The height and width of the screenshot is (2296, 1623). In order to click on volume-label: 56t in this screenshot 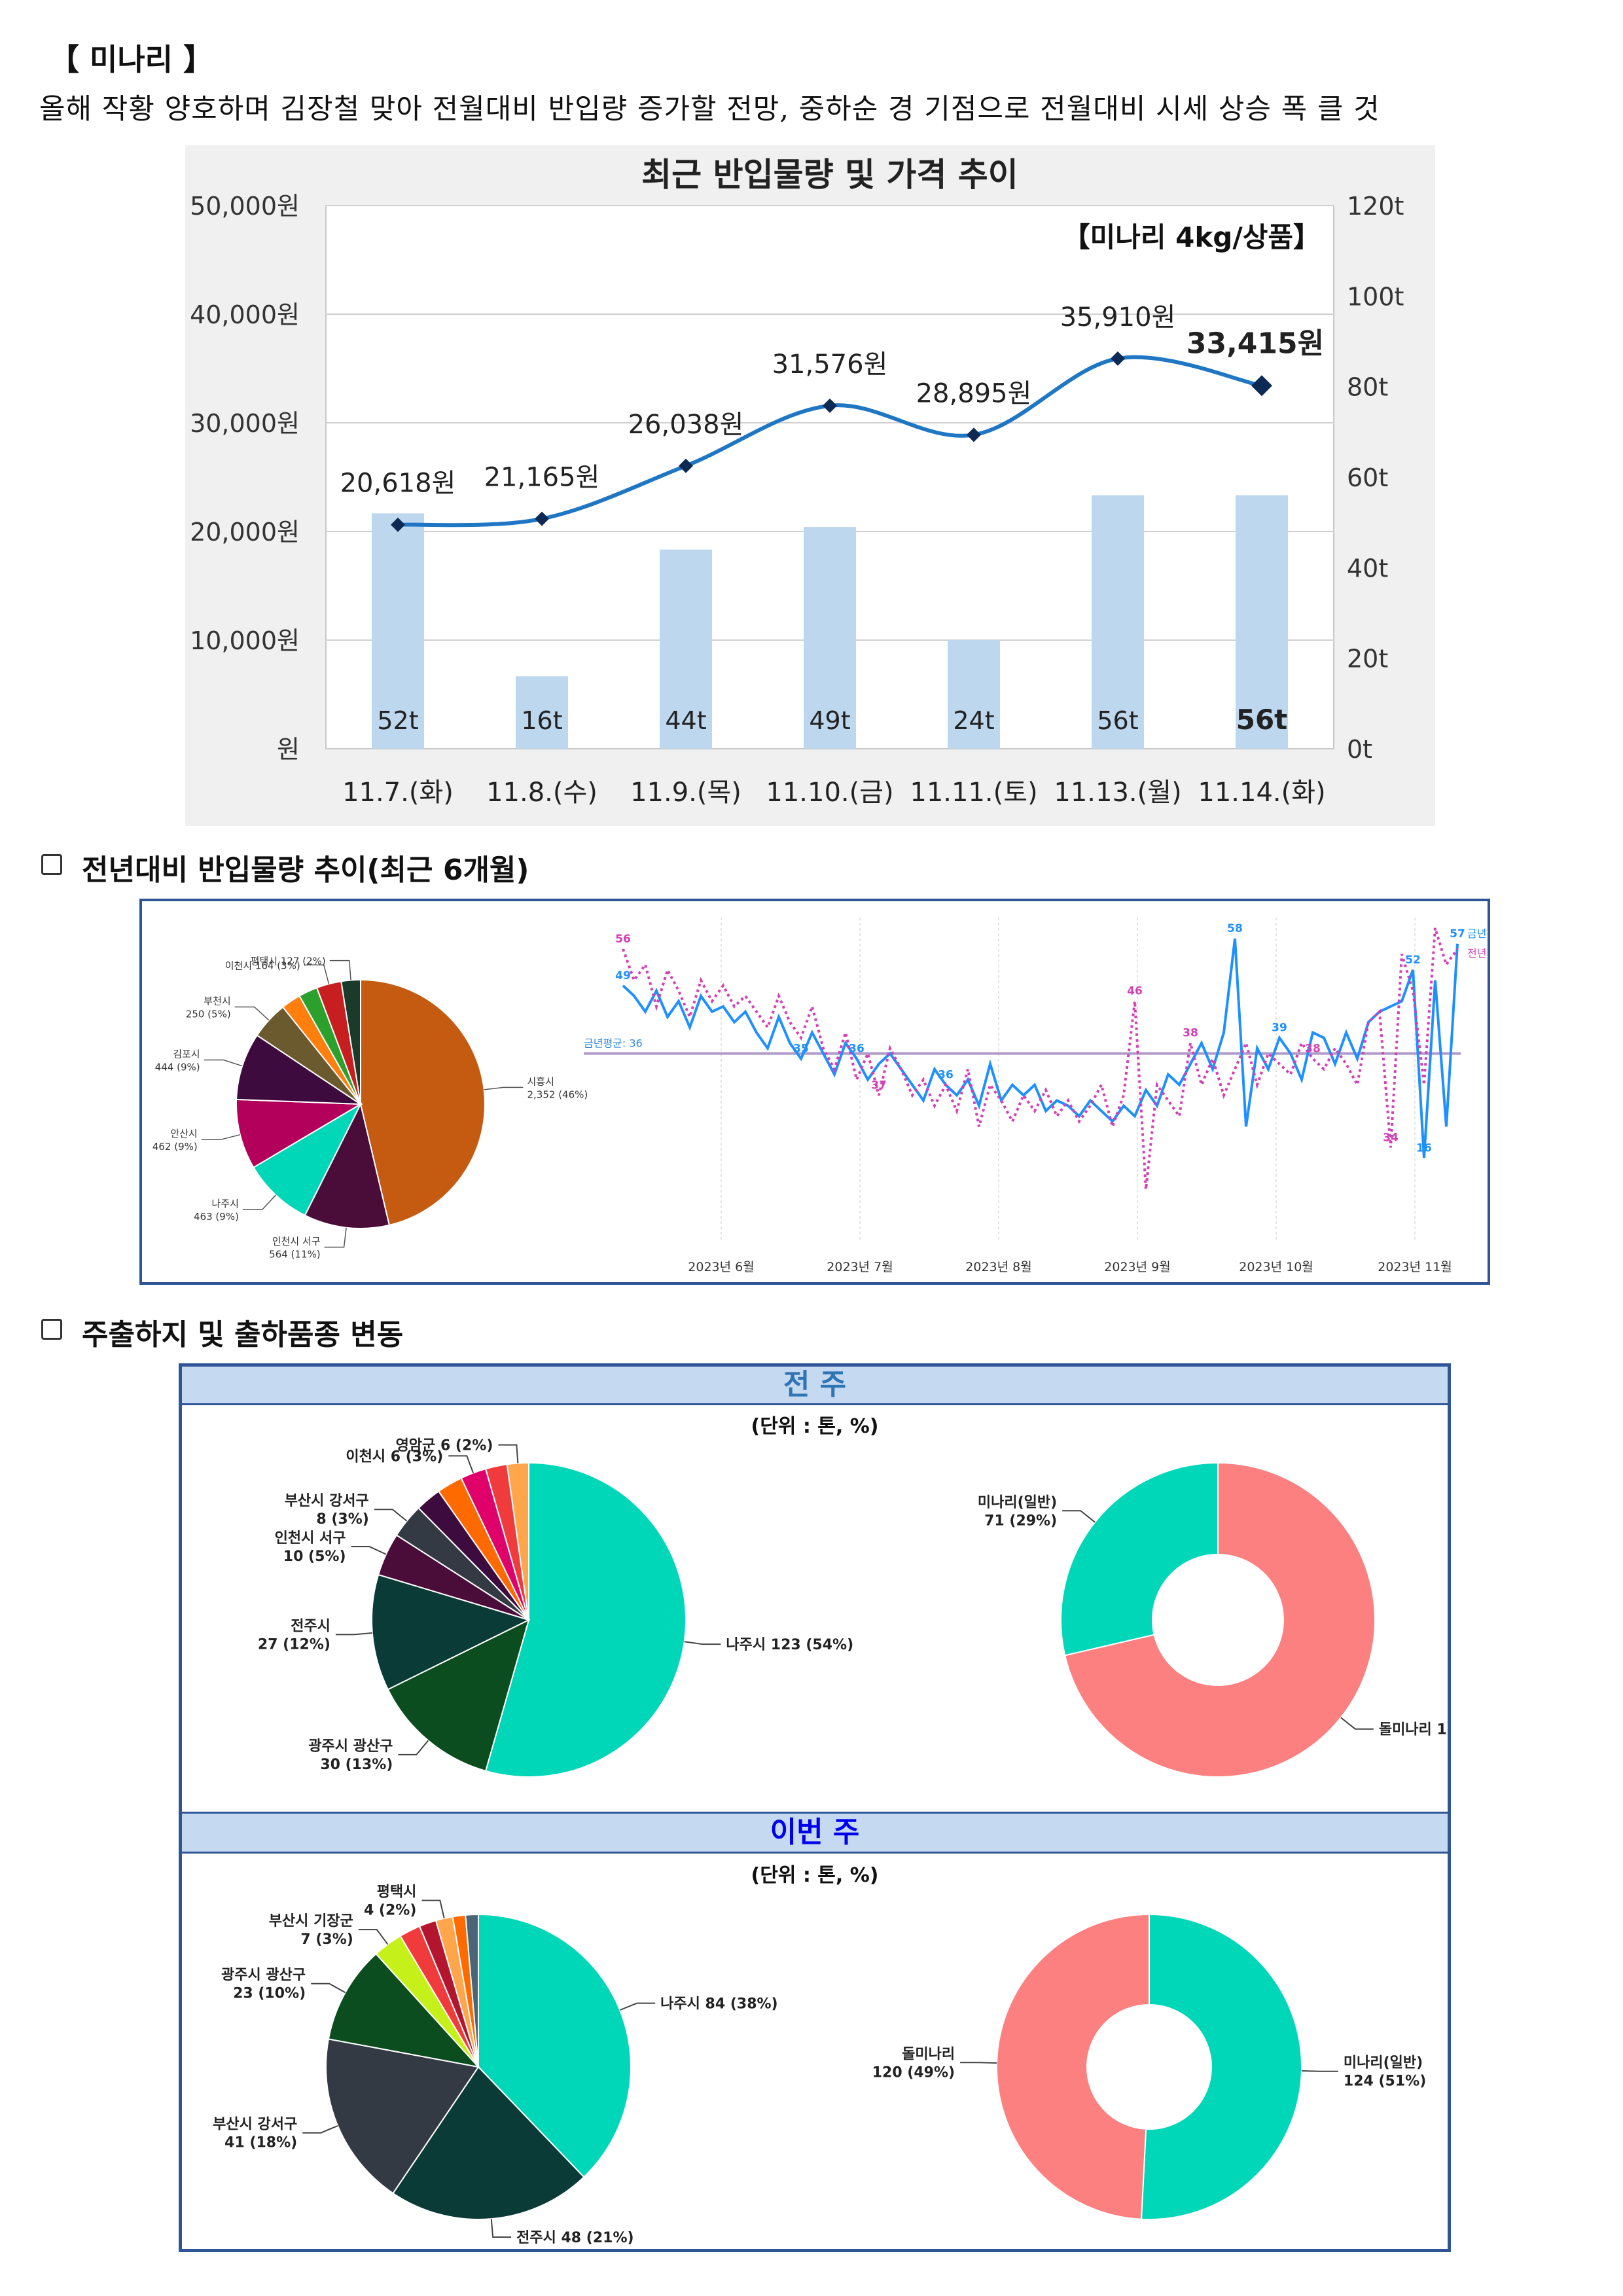, I will do `click(1117, 720)`.